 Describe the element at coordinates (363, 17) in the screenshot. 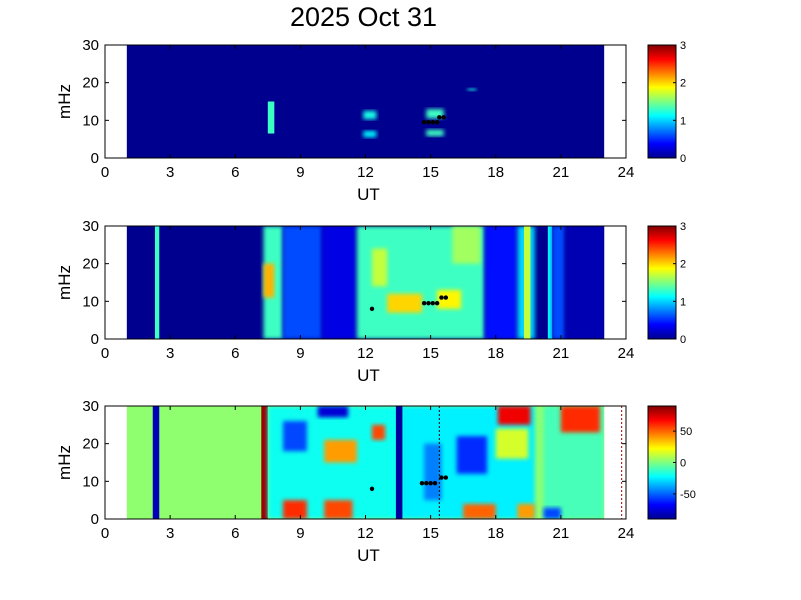

I see `chart-title: 2025 Oct 31` at that location.